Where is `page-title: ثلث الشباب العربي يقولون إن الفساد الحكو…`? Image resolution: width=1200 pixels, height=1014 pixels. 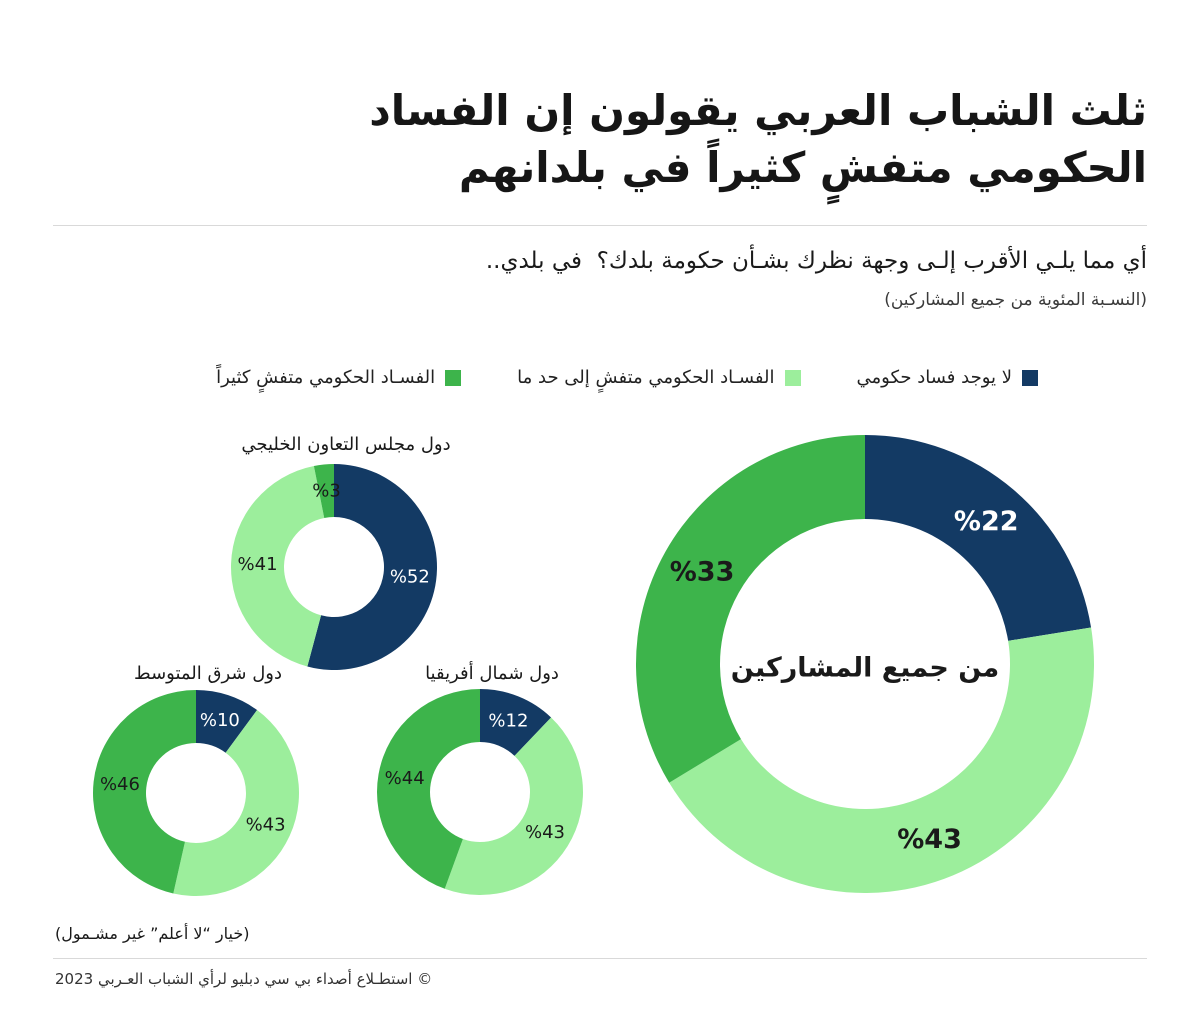
page-title: ثلث الشباب العربي يقولون إن الفساد الحكو… is located at coordinates (758, 139).